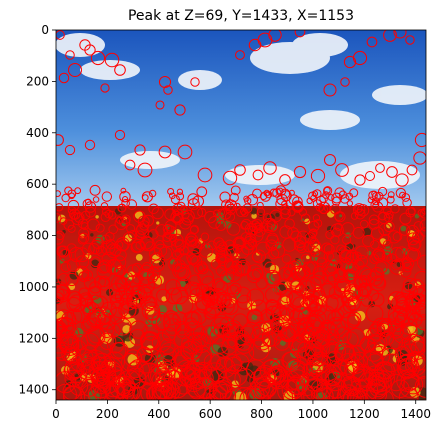  What do you see at coordinates (313, 414) in the screenshot?
I see `x-tick-label: 1000` at bounding box center [313, 414].